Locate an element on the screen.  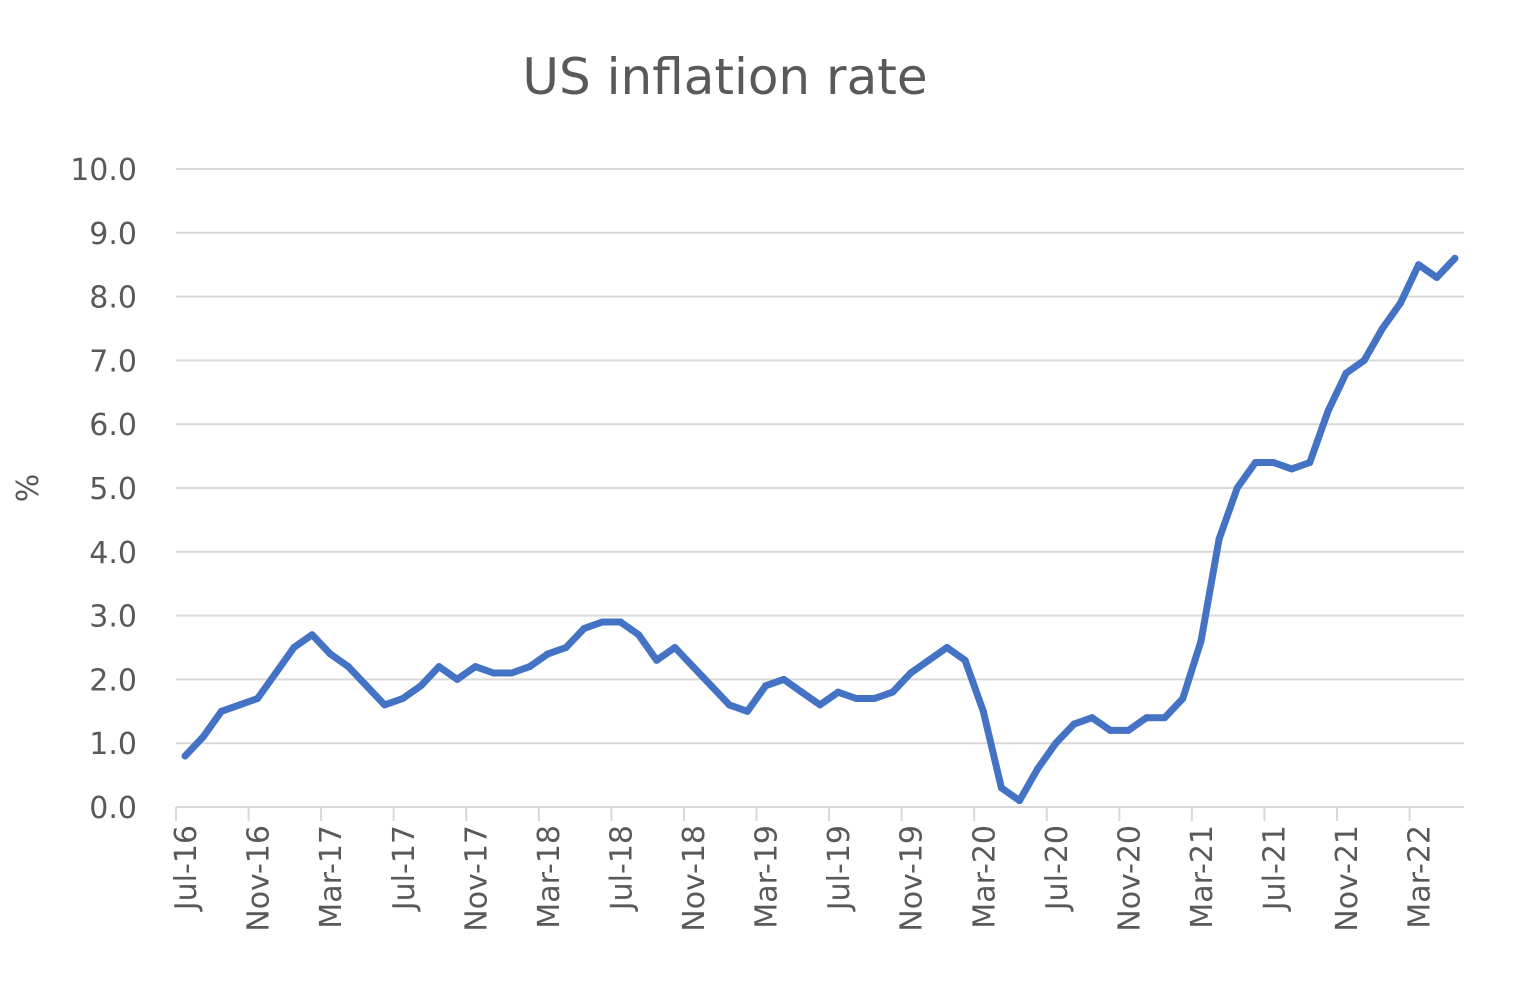
x-tick-label: Jul-21 is located at coordinates (1275, 868).